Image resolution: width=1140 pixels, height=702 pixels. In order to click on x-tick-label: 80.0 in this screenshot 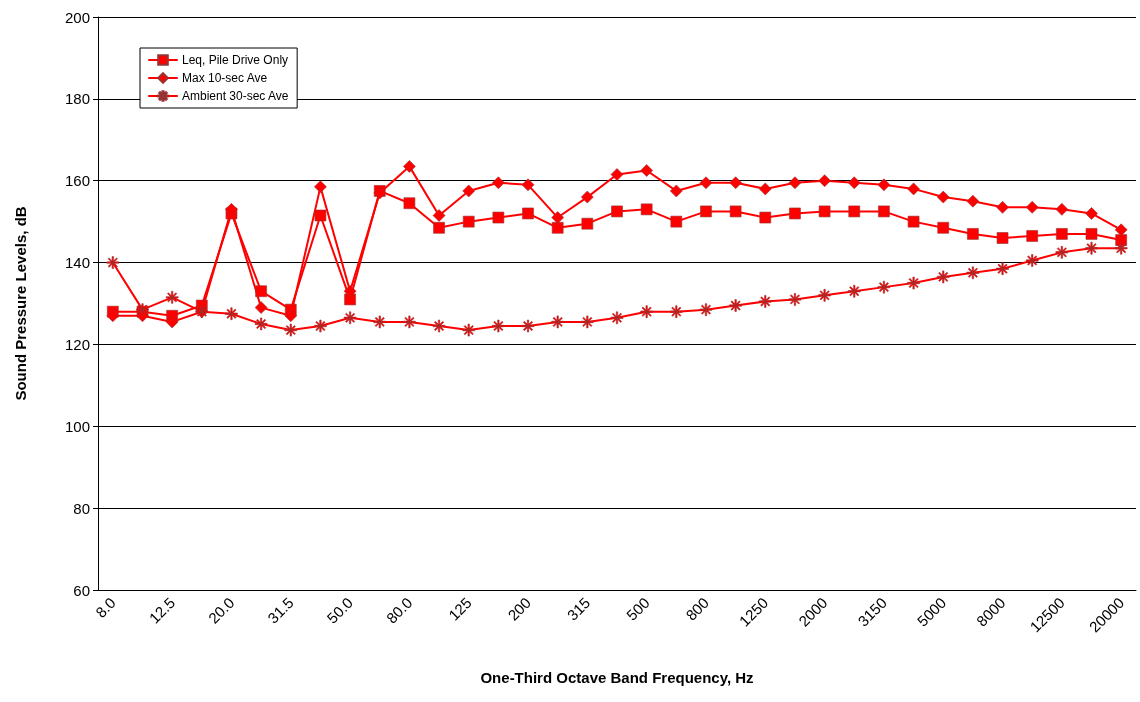, I will do `click(399, 610)`.